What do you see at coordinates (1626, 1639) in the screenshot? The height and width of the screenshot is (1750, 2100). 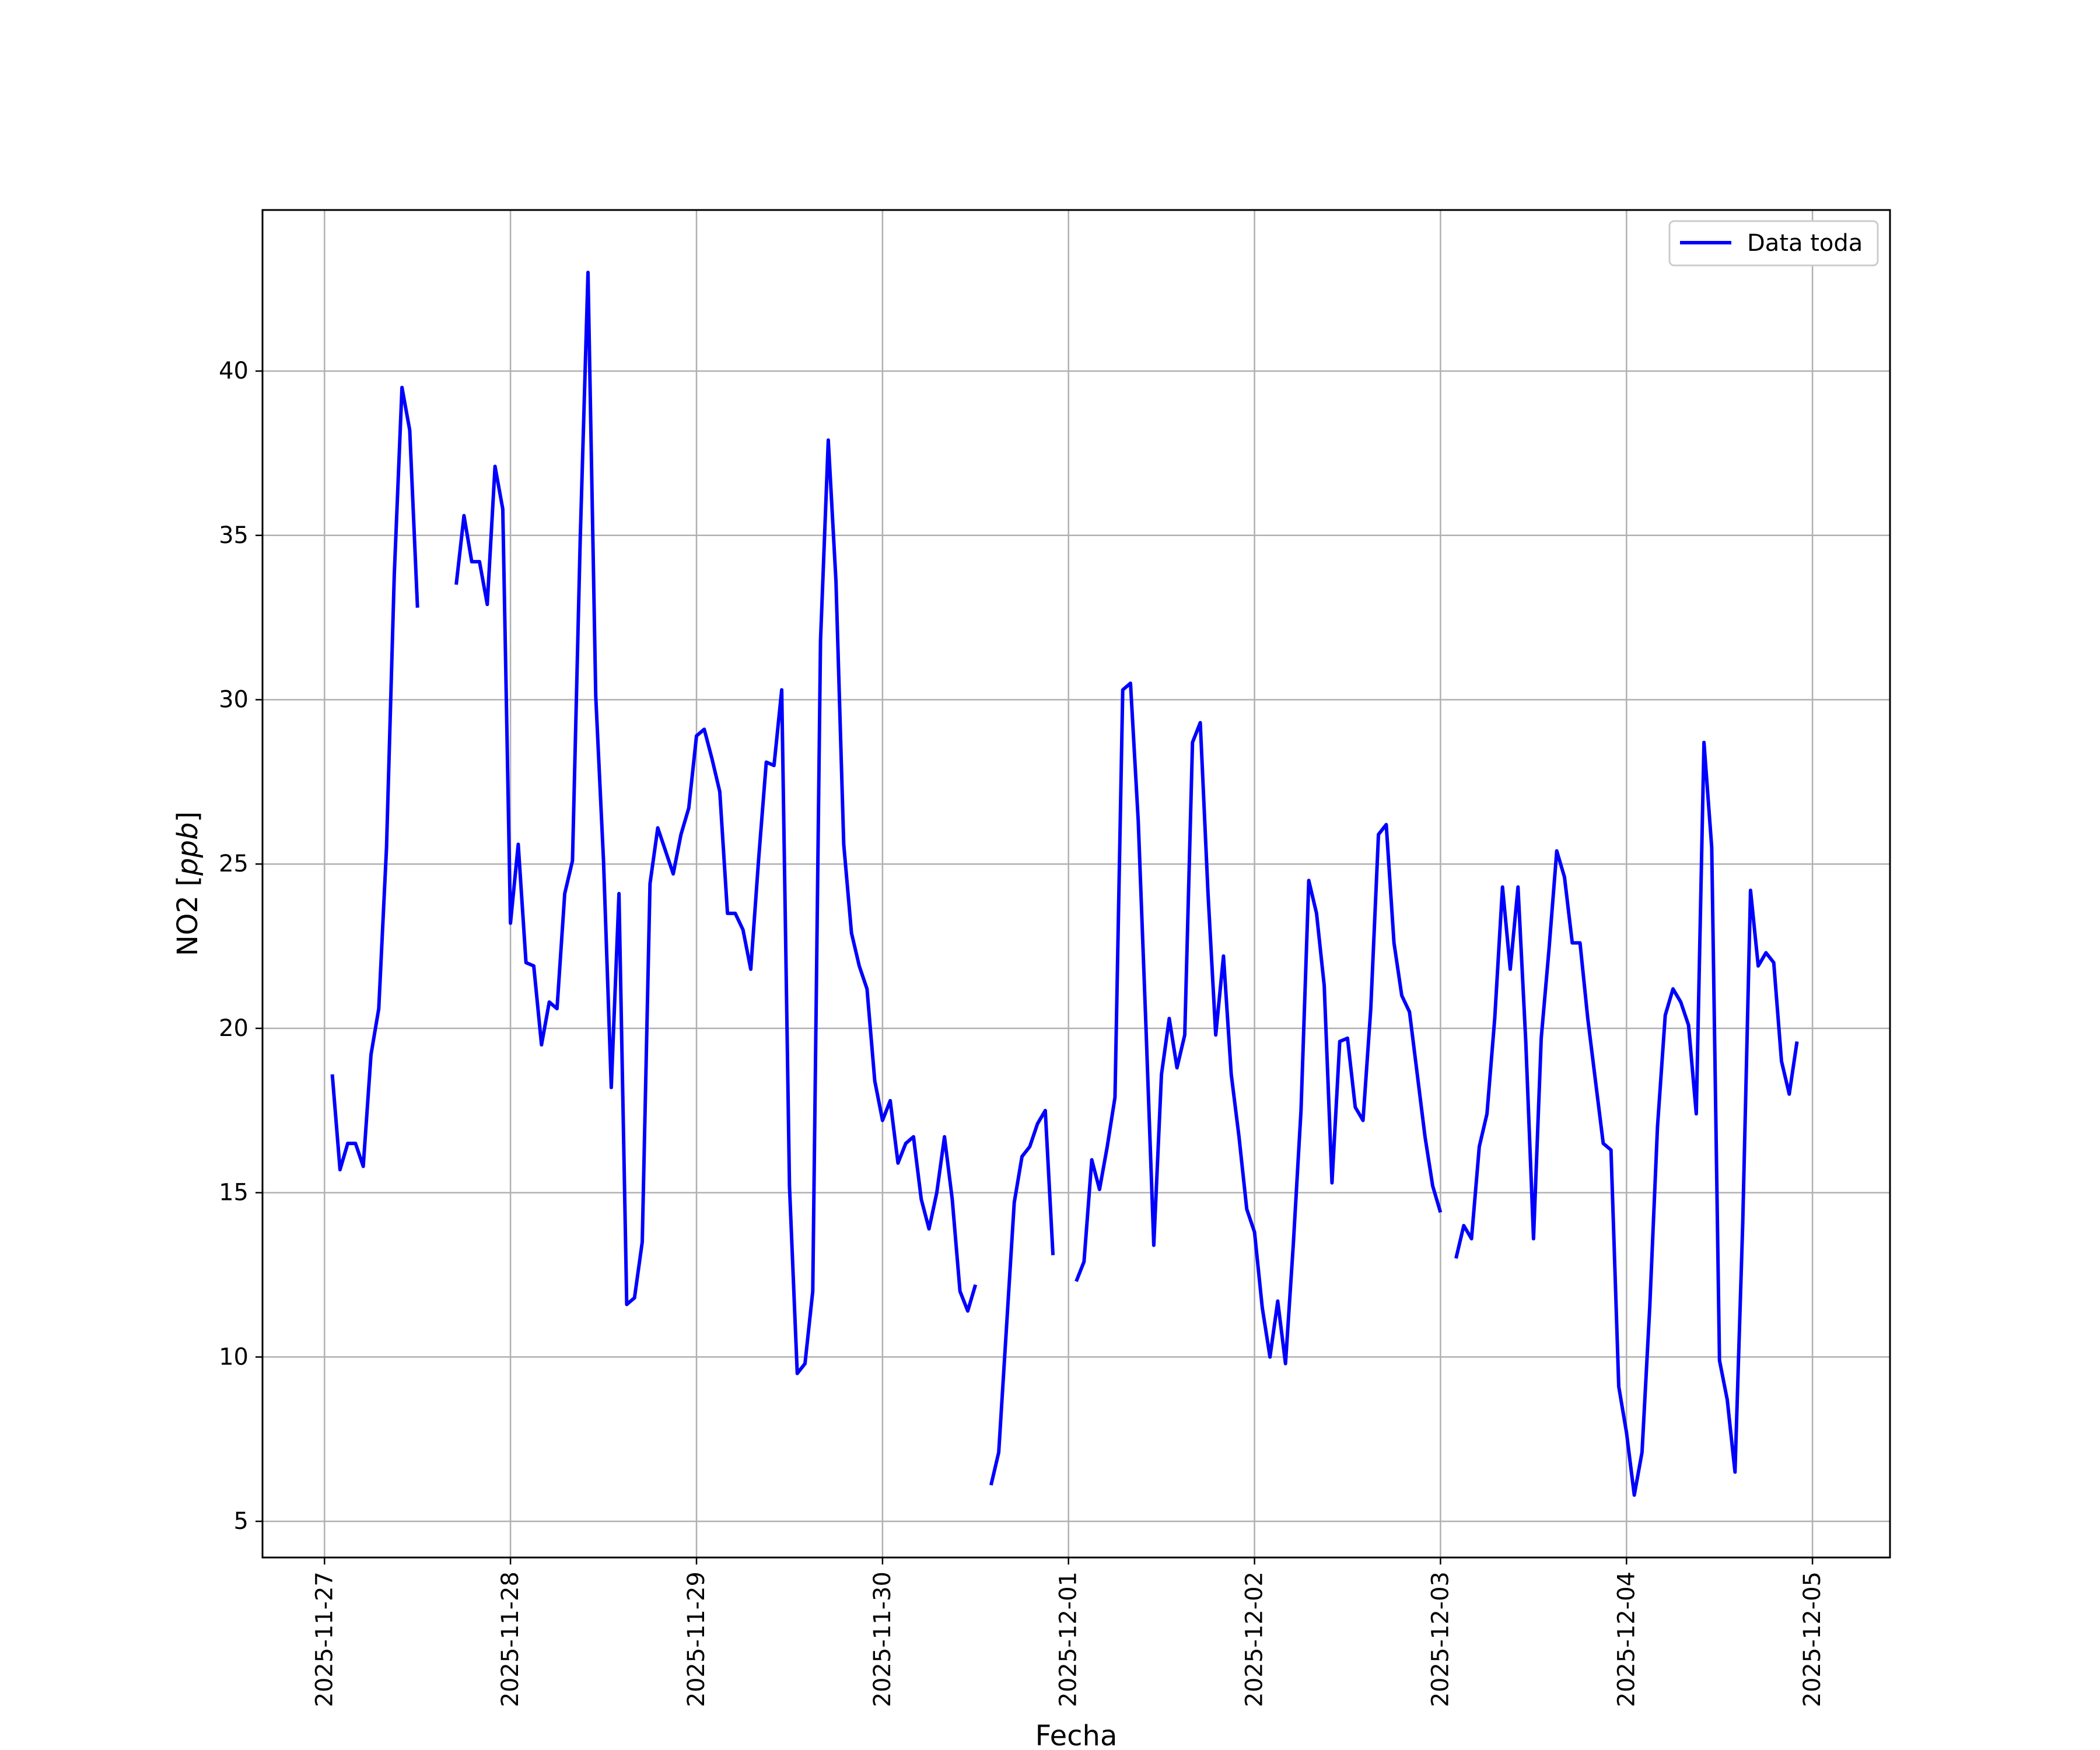 I see `x-tick-label: 2025-12-04` at bounding box center [1626, 1639].